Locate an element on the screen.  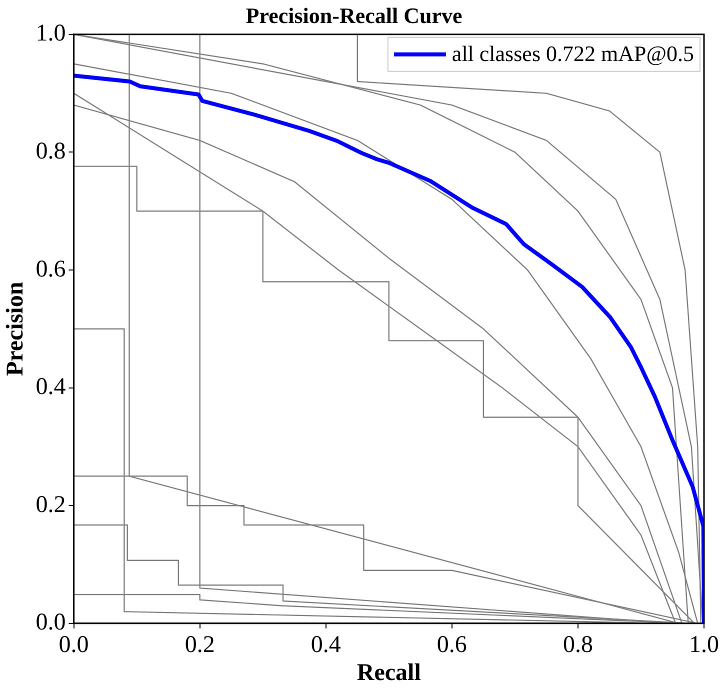
x-tick-label: 0.6 is located at coordinates (451, 645).